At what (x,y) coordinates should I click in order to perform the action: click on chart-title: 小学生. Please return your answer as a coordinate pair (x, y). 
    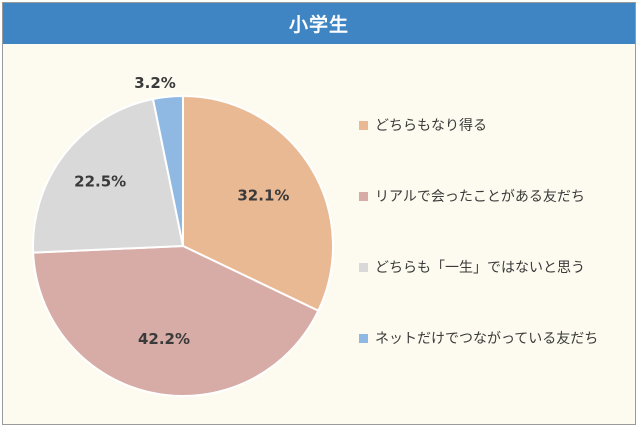
    Looking at the image, I should click on (319, 23).